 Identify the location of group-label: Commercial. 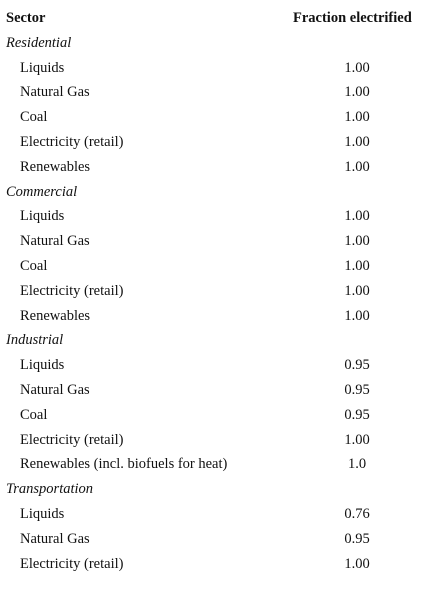
(42, 191).